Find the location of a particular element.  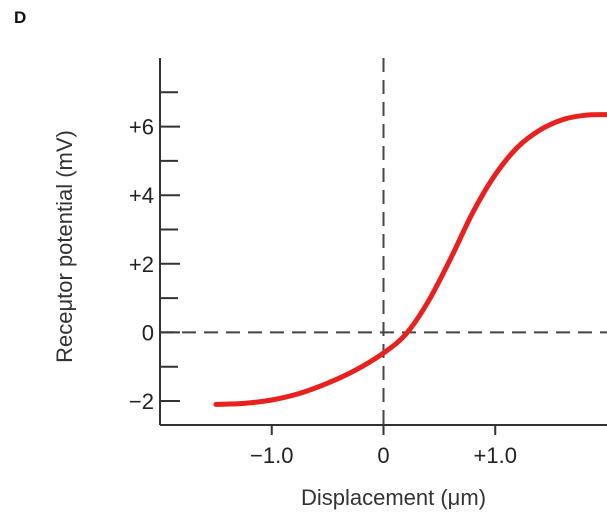

x-tick-label: −1.0 is located at coordinates (271, 455).